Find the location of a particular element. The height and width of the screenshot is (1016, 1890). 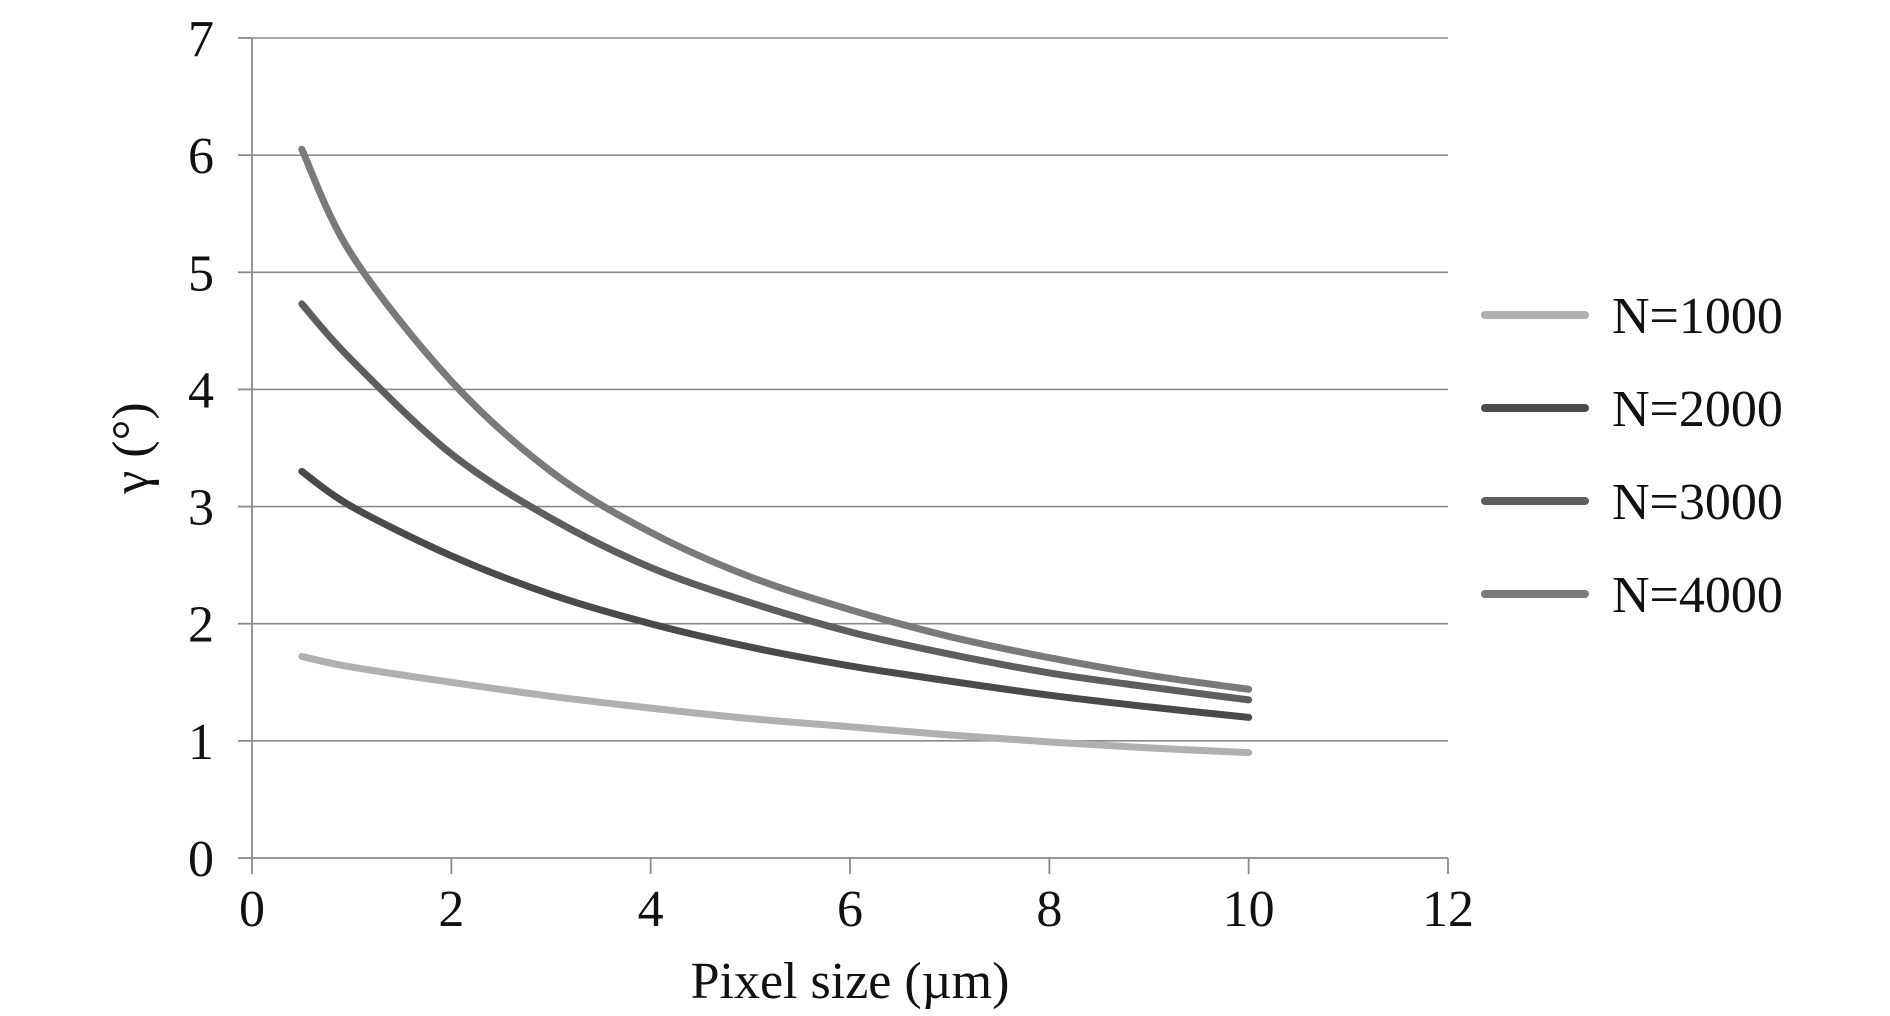

y-tick-label-3: 3 is located at coordinates (201, 508).